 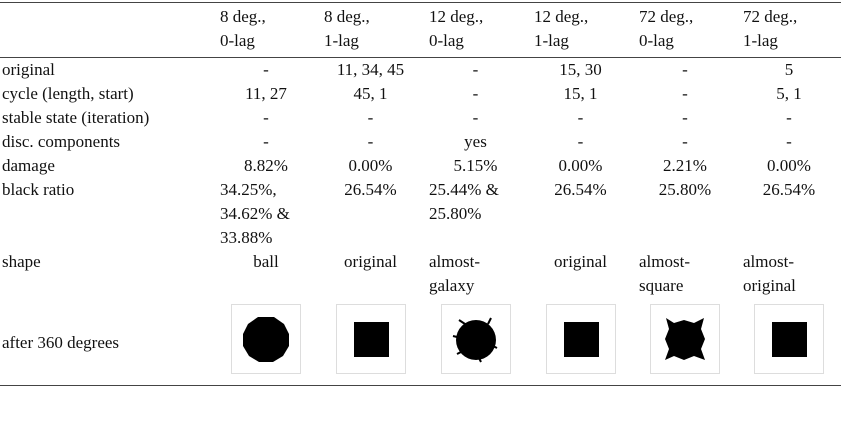 I want to click on table-row: damage 8.82% 0.00% 5.15% 0.00% 2.21% 0.00%, so click(x=420, y=166).